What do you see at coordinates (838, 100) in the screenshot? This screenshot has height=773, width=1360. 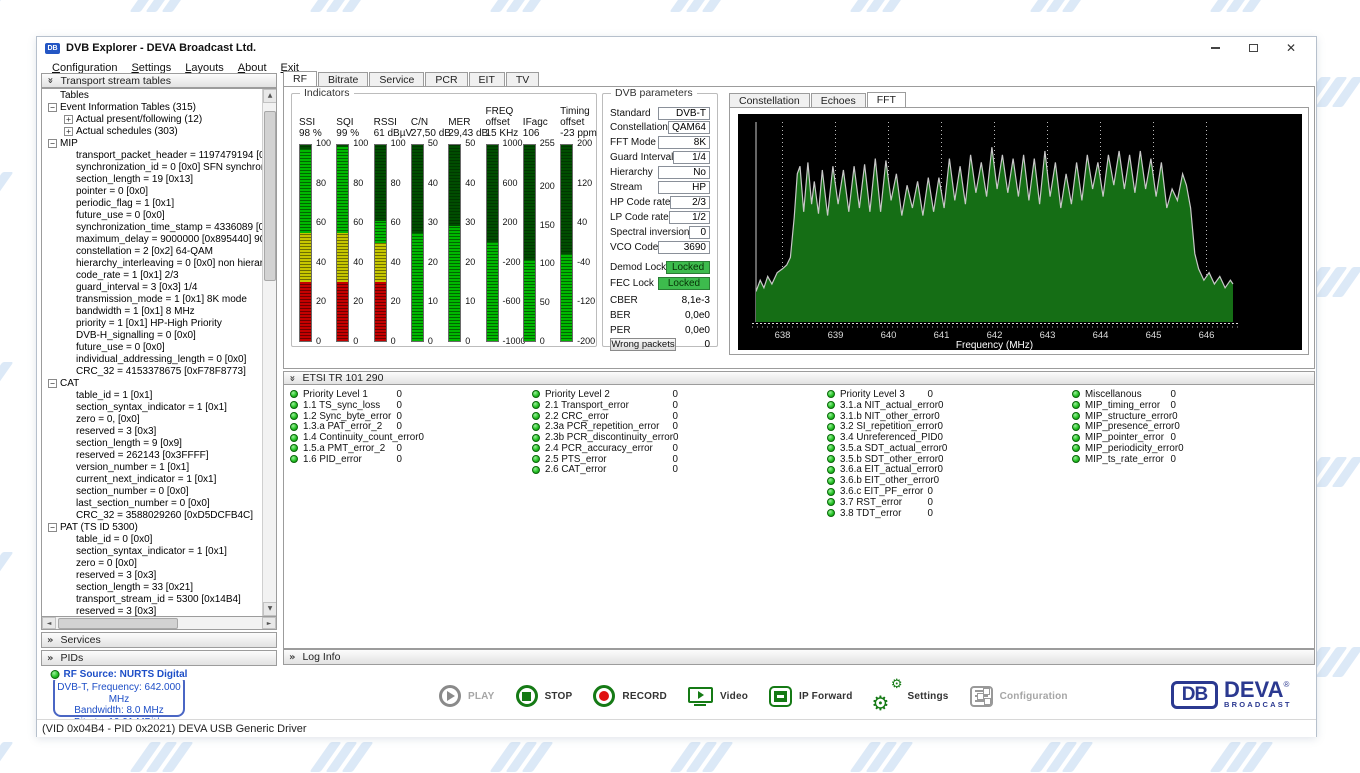 I see `view-tab-echoes: Echoes` at bounding box center [838, 100].